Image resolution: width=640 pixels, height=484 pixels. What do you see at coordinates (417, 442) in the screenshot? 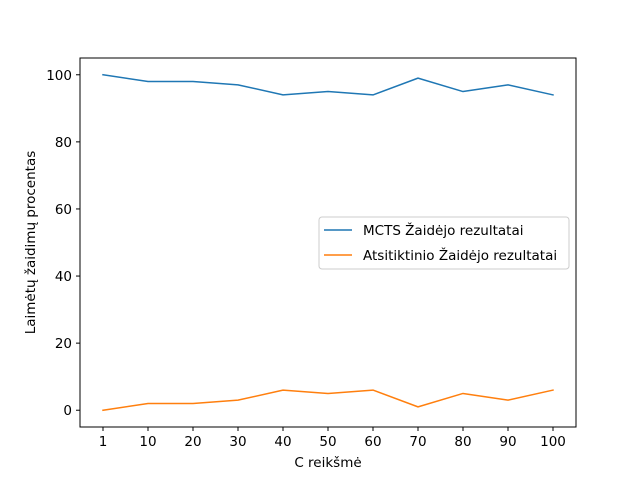
I see `x-tick-label: 70` at bounding box center [417, 442].